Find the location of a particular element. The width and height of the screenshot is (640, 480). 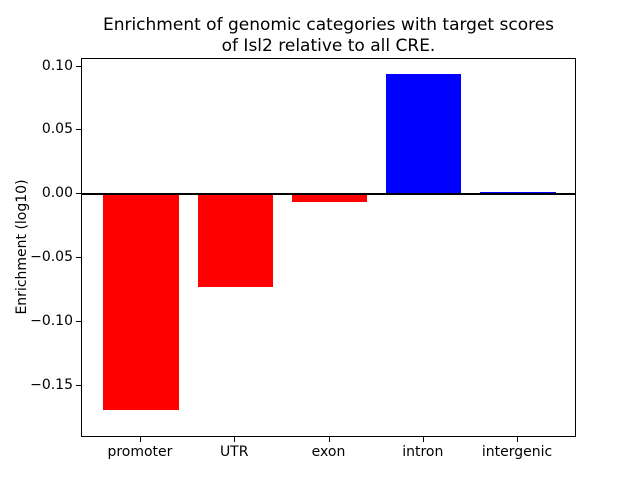

zero-line is located at coordinates (328, 194).